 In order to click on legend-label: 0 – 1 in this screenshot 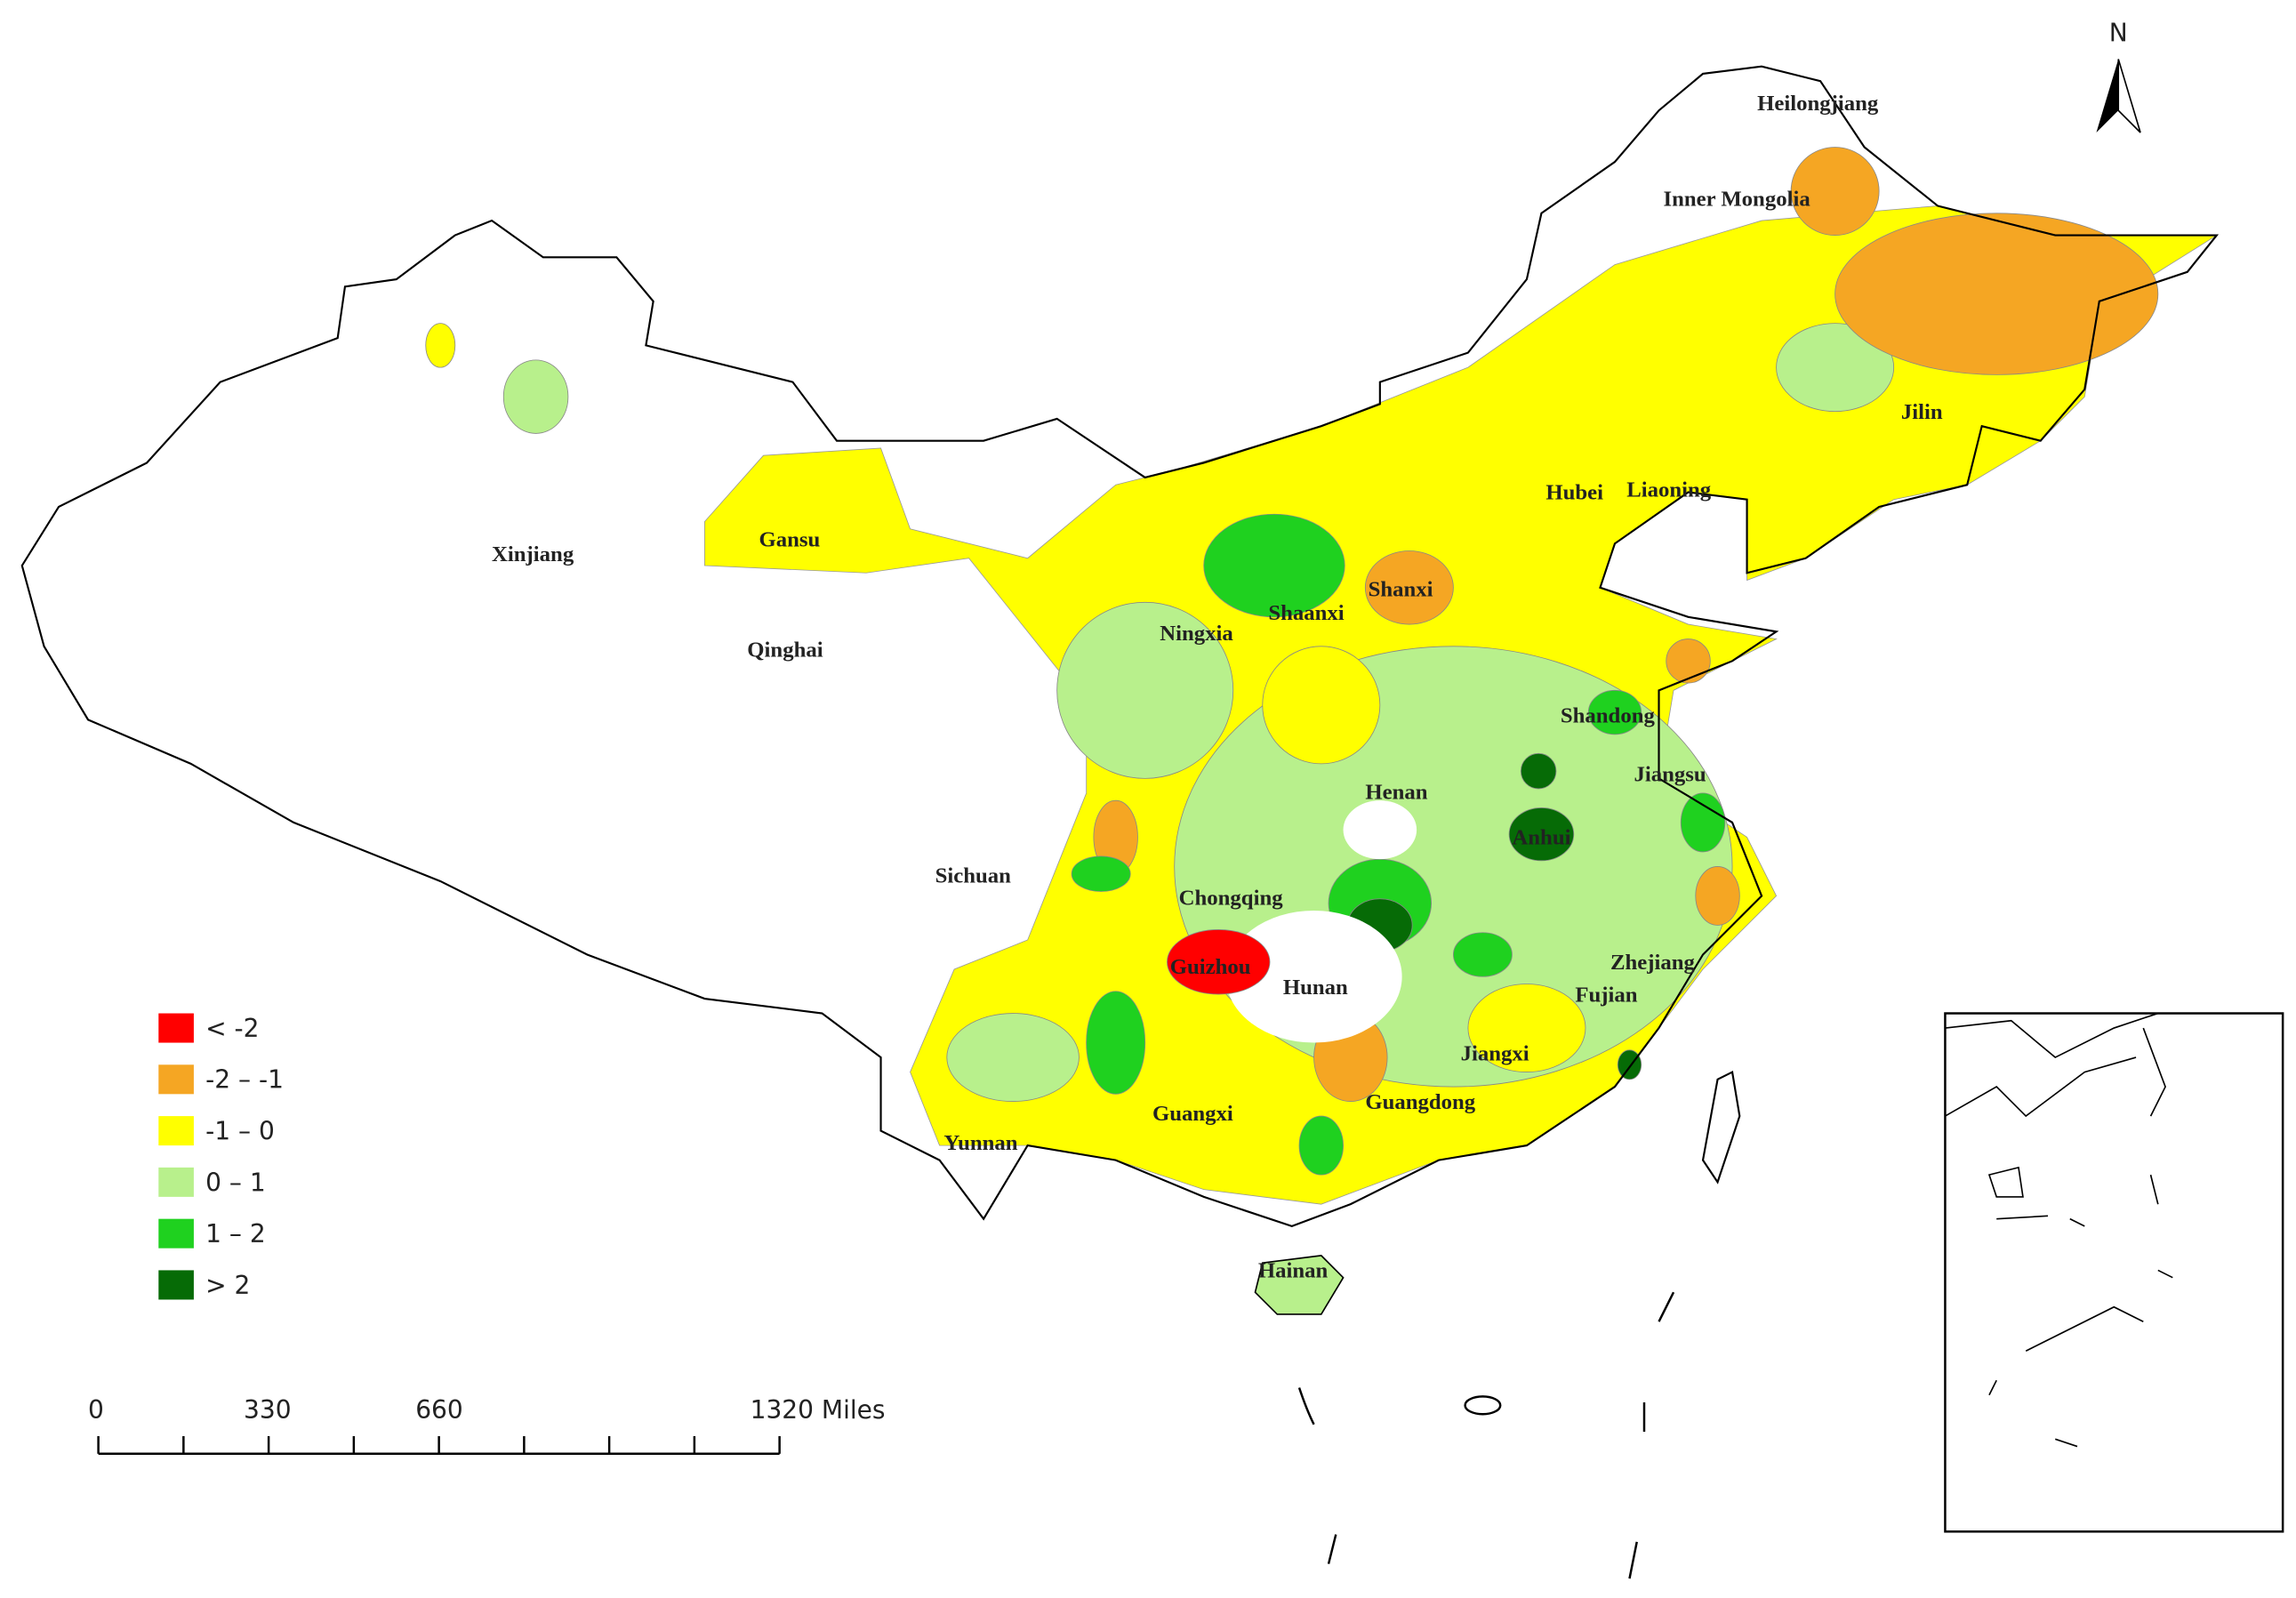, I will do `click(235, 1182)`.